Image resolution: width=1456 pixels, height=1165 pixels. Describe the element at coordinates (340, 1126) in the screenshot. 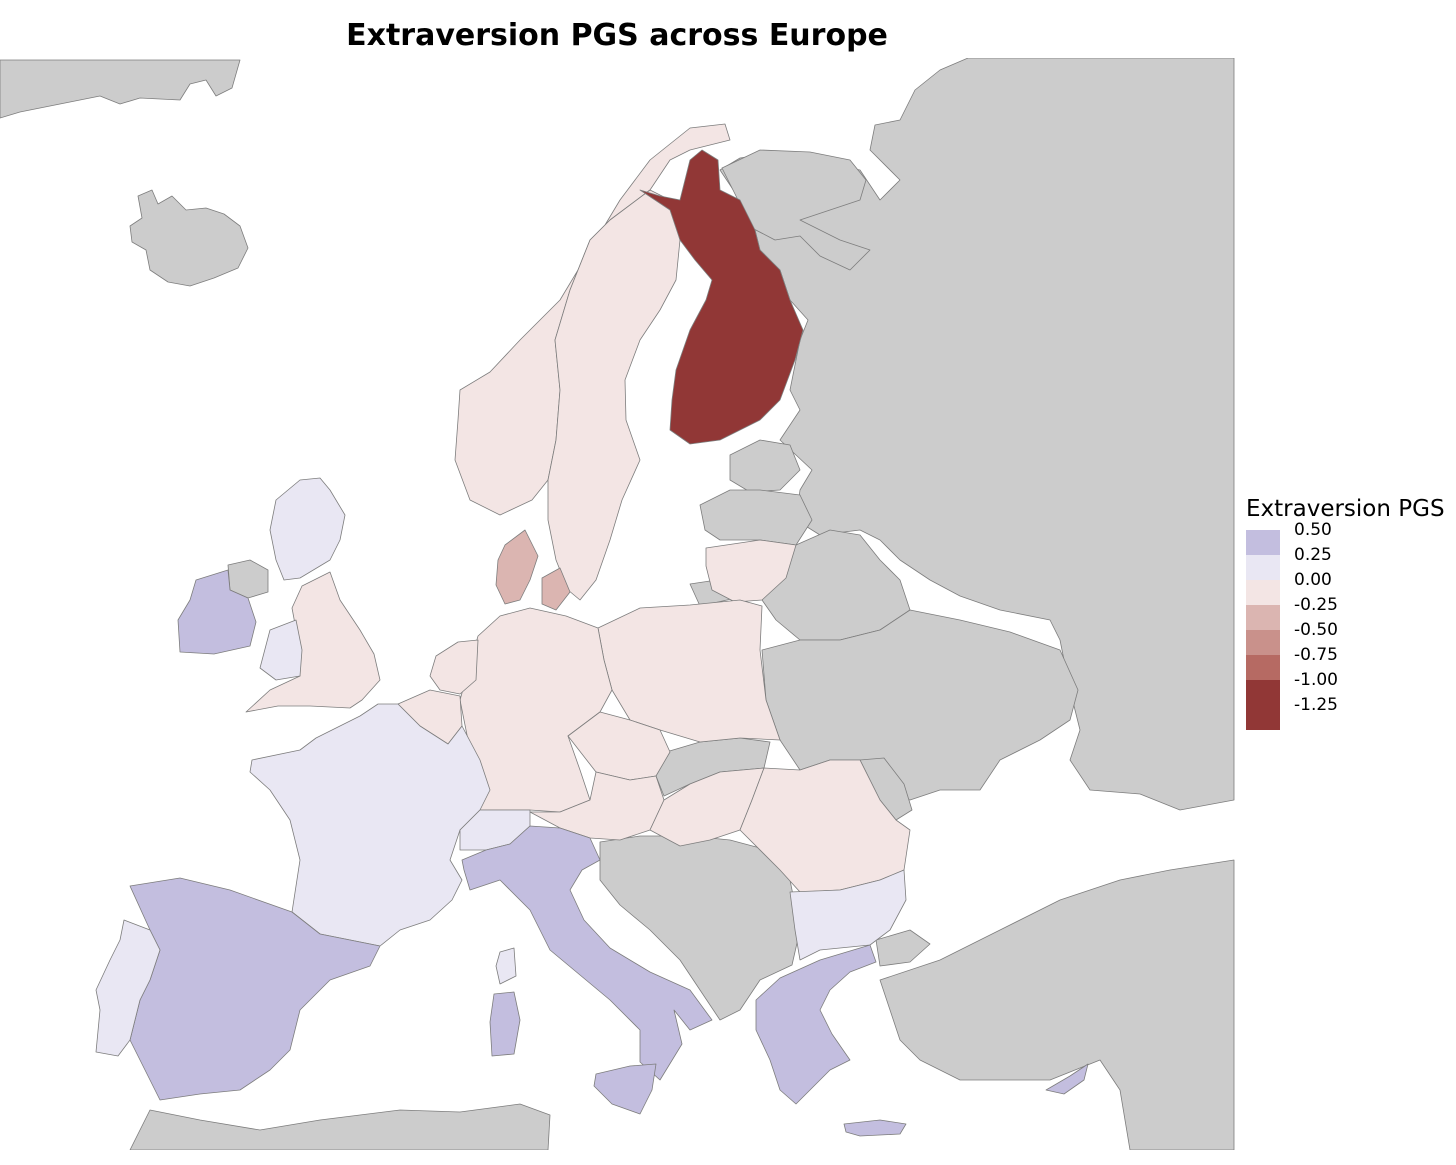

I see `north-africa` at that location.